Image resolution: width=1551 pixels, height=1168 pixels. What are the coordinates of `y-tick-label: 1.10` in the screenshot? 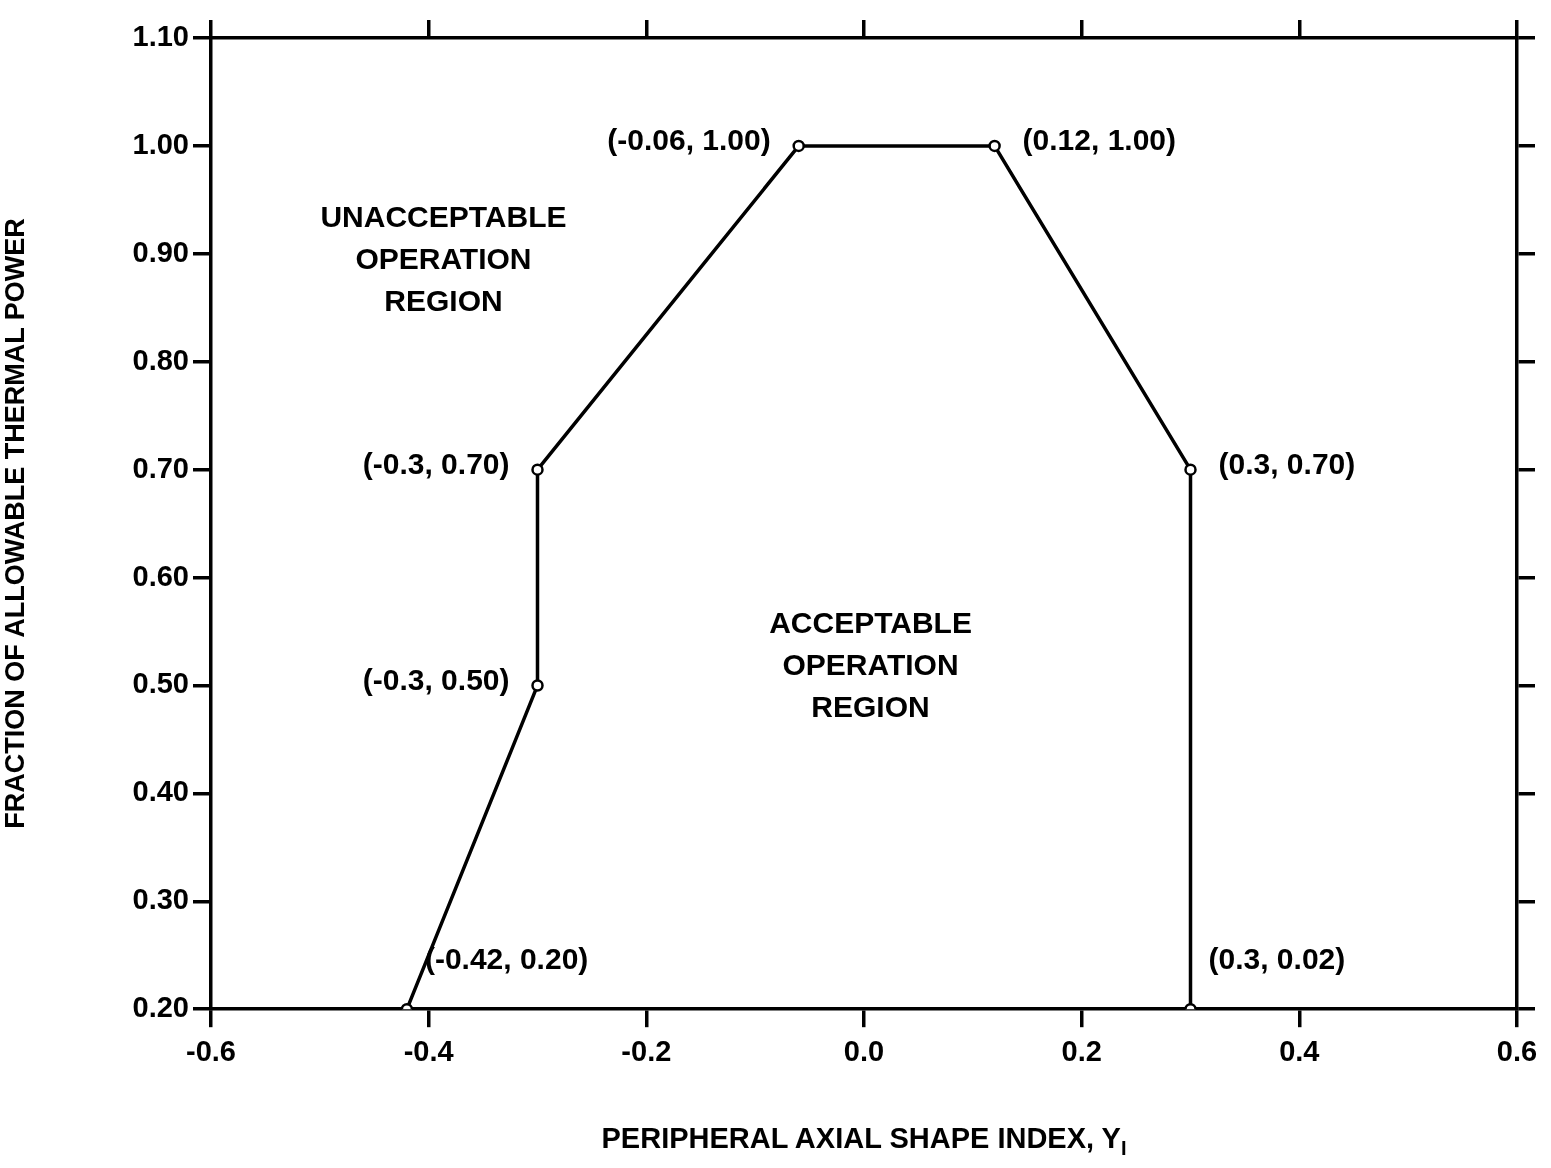 It's located at (160, 36).